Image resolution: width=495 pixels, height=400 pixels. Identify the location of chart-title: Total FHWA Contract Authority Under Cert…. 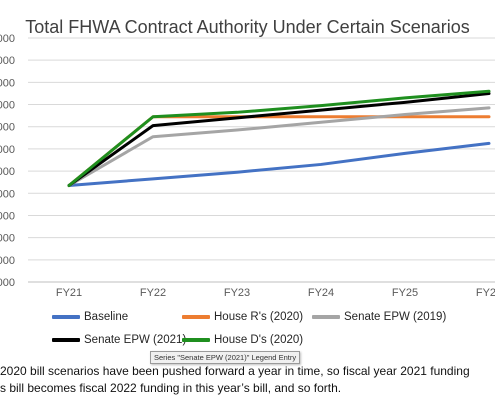
(247, 27).